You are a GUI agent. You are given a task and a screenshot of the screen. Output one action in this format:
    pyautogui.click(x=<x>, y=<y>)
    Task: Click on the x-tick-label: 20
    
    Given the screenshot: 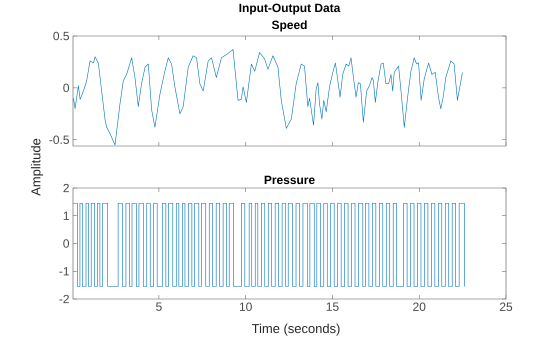 What is the action you would take?
    pyautogui.click(x=419, y=306)
    